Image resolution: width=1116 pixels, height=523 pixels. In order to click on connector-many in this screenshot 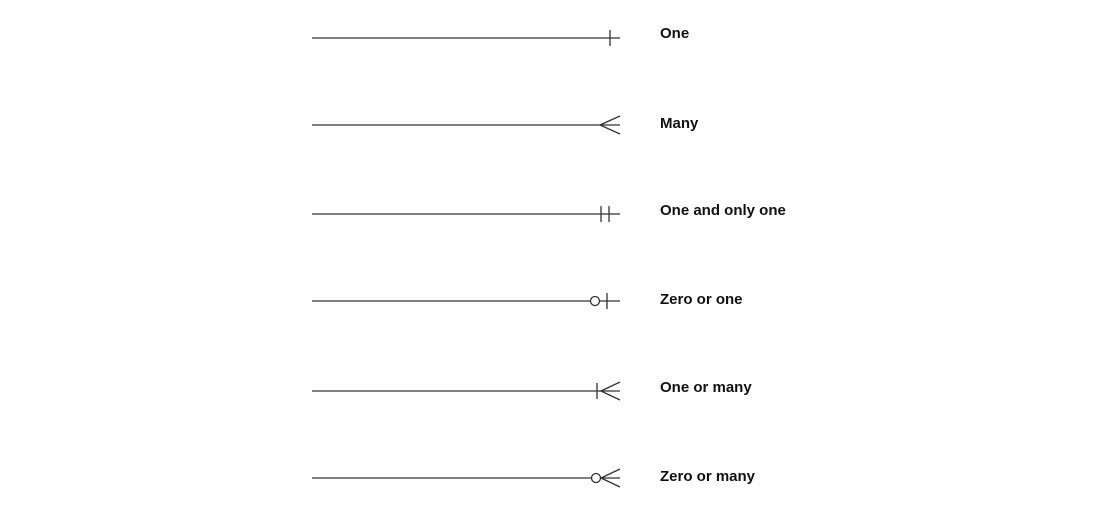, I will do `click(466, 125)`.